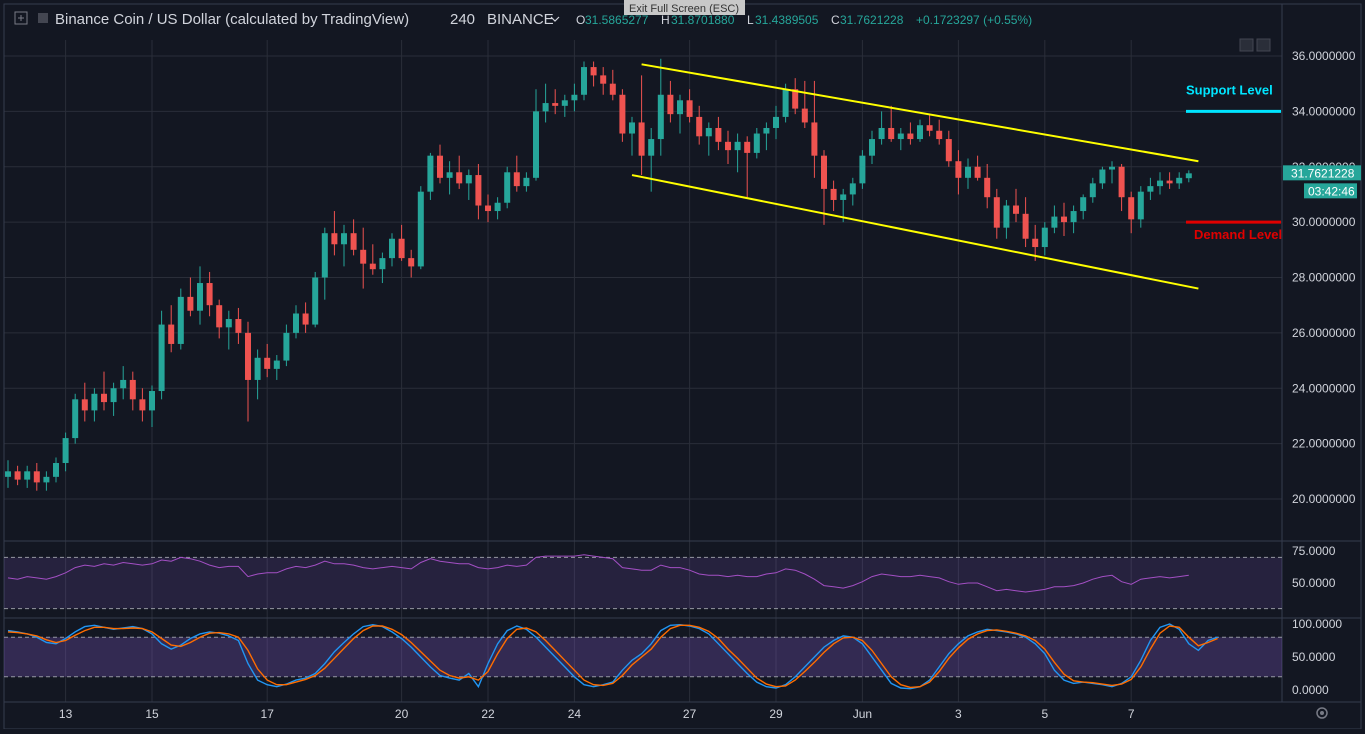 The width and height of the screenshot is (1365, 734). Describe the element at coordinates (1263, 45) in the screenshot. I see `pane-maximize-icon` at that location.